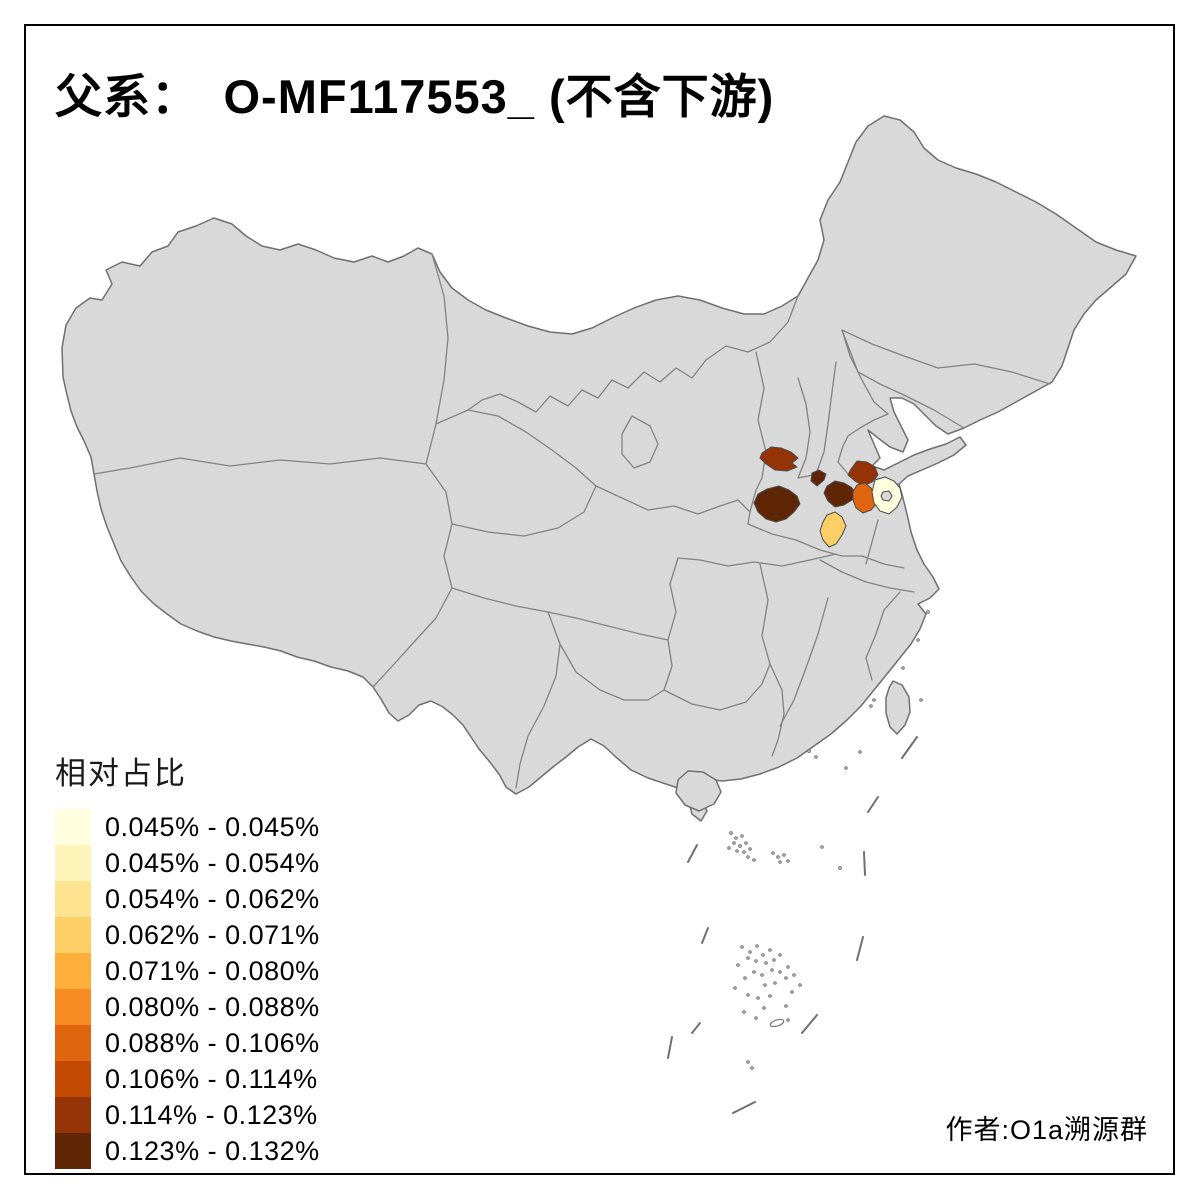 The image size is (1200, 1200). What do you see at coordinates (212, 898) in the screenshot?
I see `legend-label: 0.054% - 0.062%` at bounding box center [212, 898].